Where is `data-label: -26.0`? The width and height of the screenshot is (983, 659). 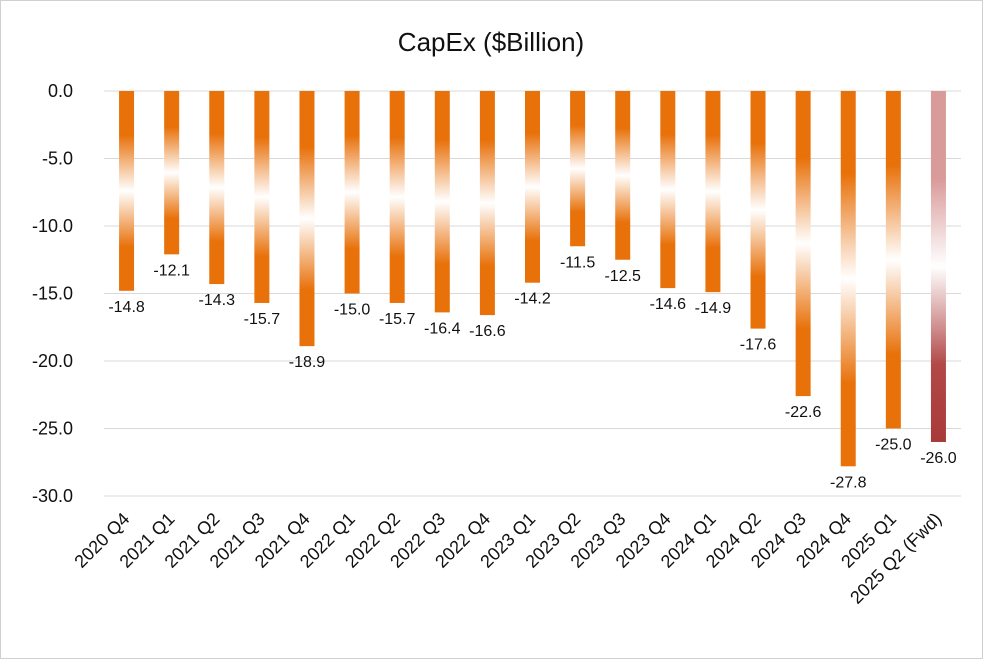 data-label: -26.0 is located at coordinates (938, 458).